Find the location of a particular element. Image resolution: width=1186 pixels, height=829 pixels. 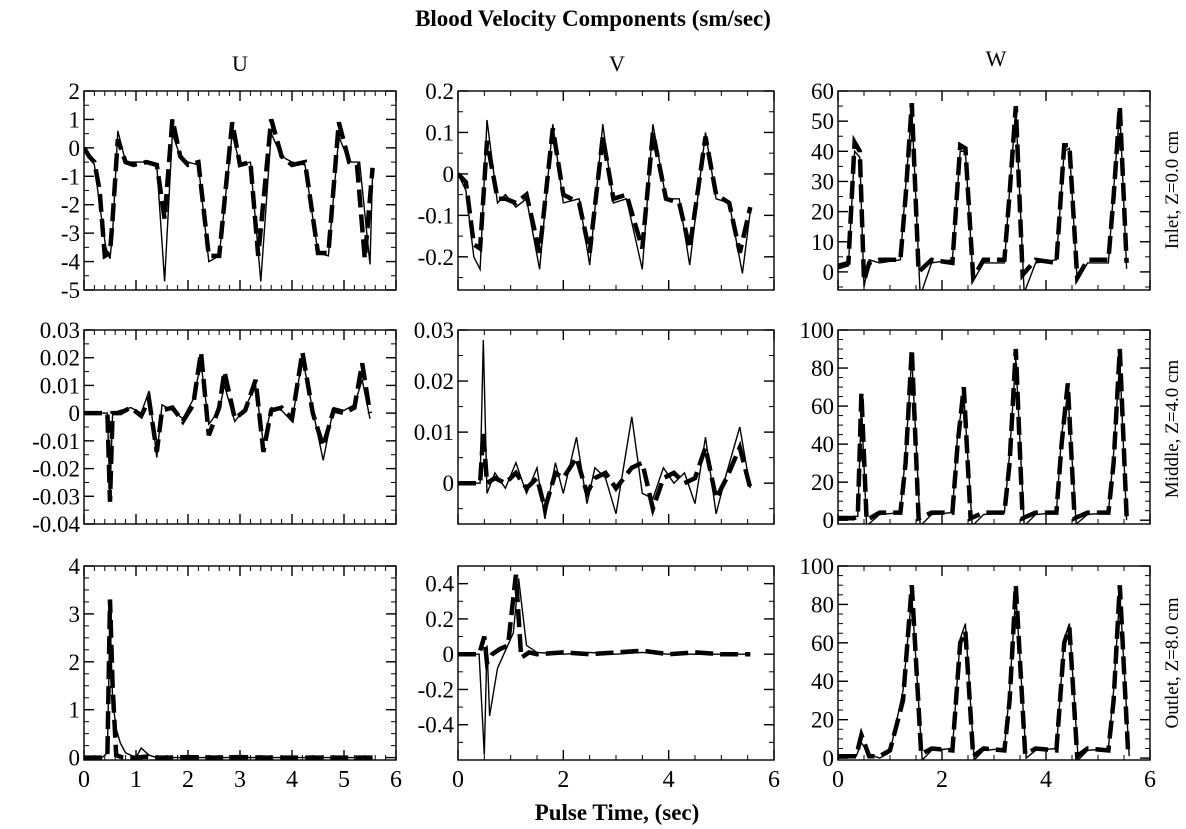

y-tick-label: 0.1 is located at coordinates (439, 132).